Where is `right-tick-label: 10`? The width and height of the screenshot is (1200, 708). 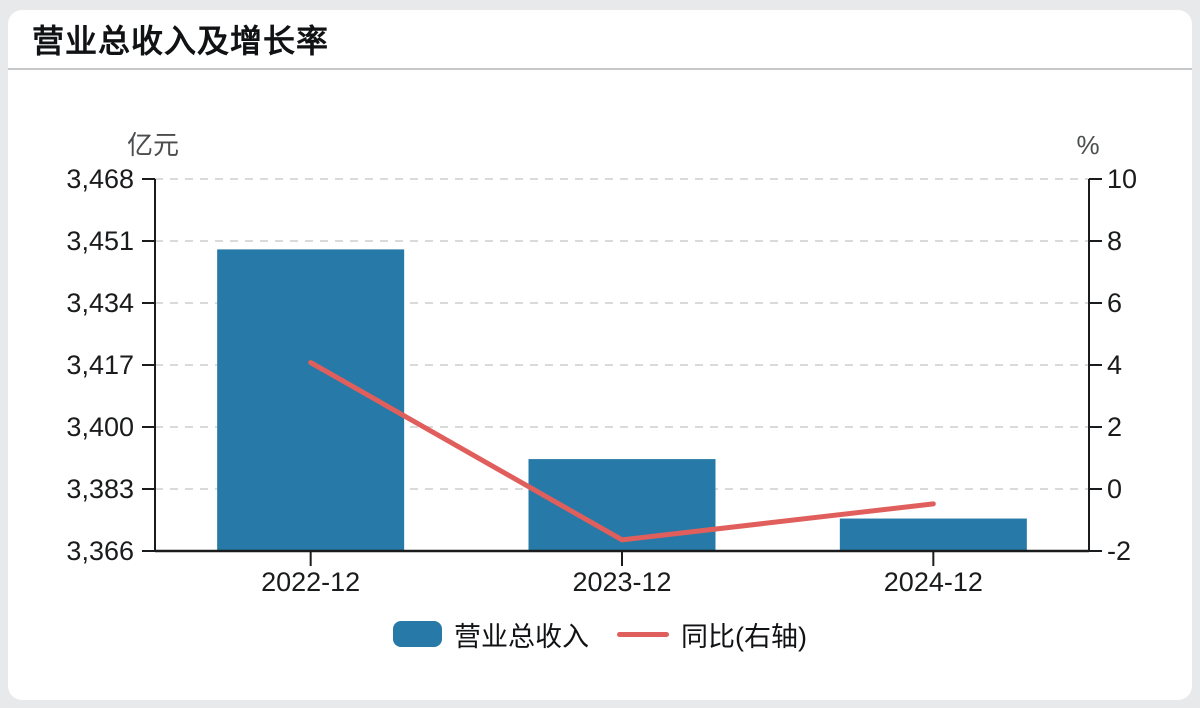
right-tick-label: 10 is located at coordinates (1122, 179).